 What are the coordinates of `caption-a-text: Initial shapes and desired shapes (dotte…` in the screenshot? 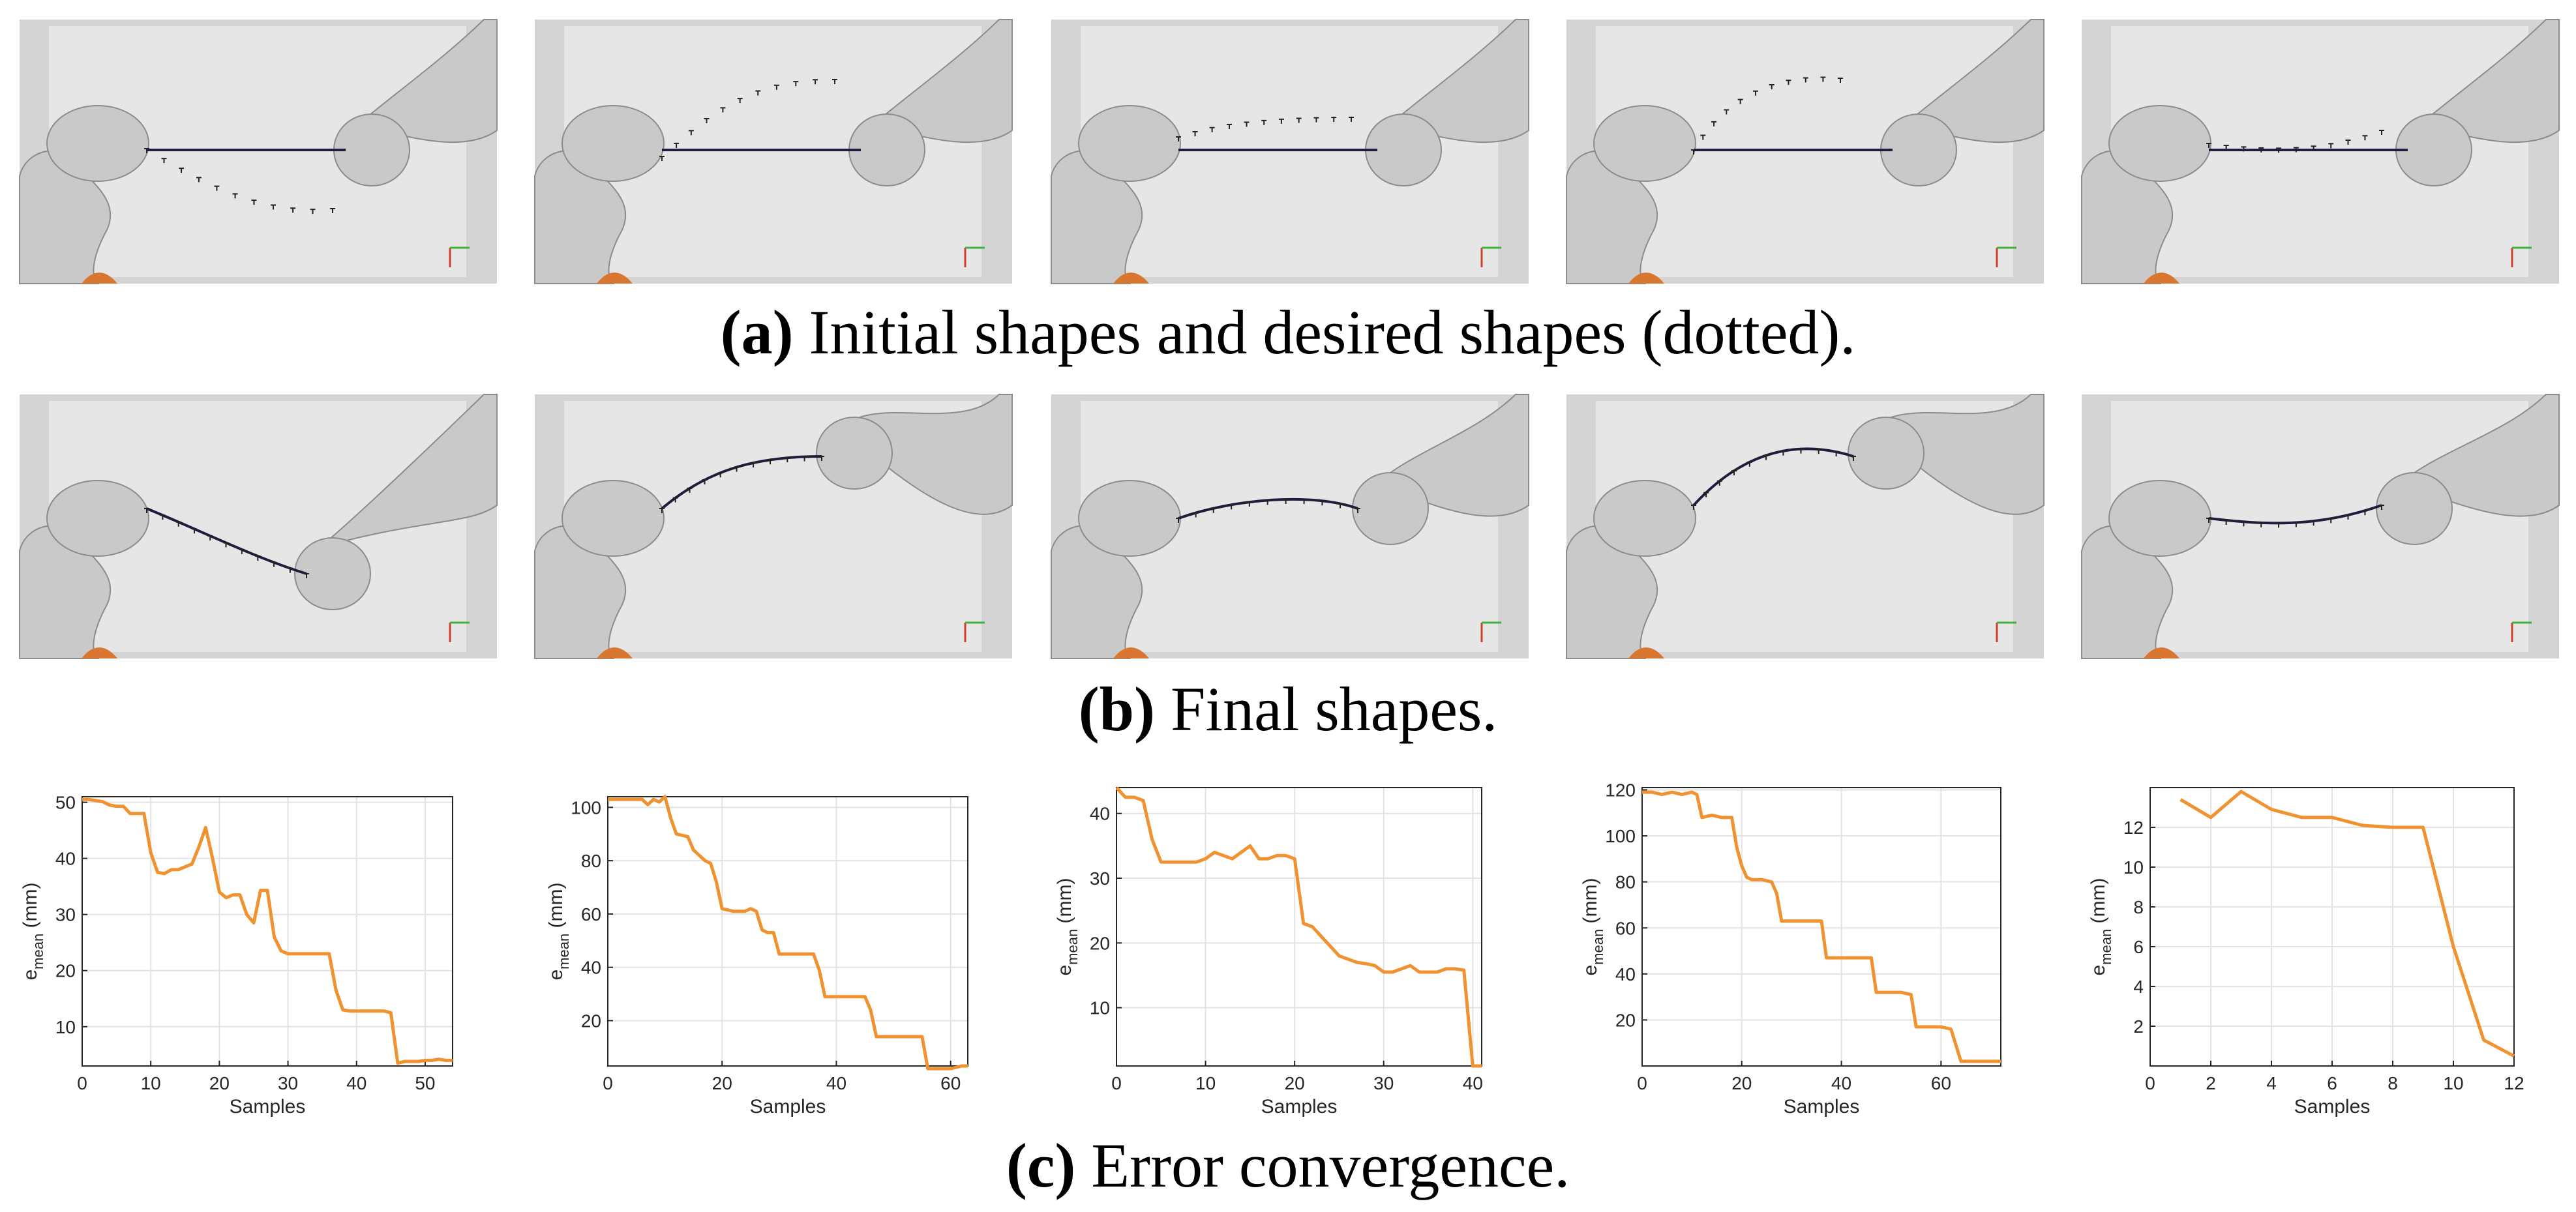 It's located at (1324, 332).